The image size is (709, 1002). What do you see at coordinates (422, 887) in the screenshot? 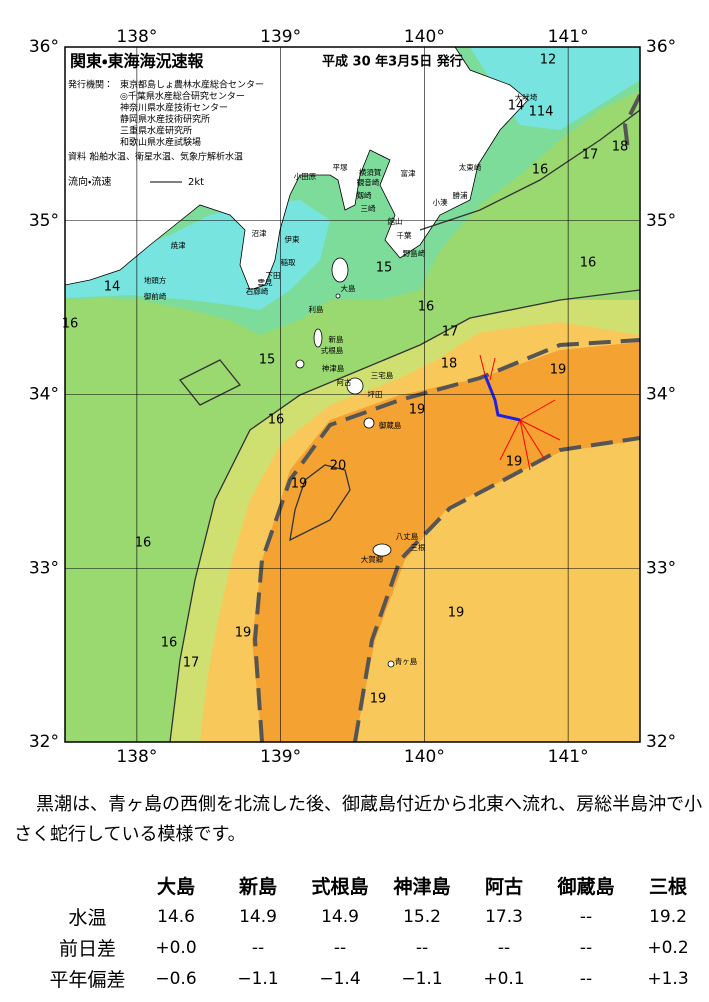
I see `column-header: 神津島` at bounding box center [422, 887].